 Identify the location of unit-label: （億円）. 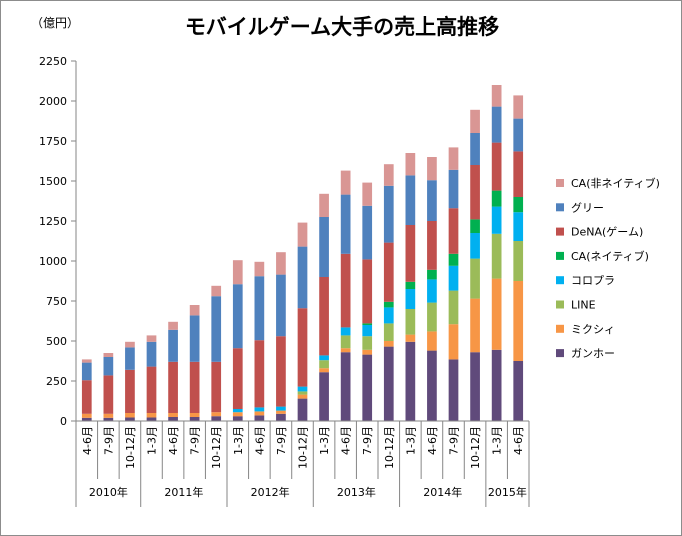
(55, 23).